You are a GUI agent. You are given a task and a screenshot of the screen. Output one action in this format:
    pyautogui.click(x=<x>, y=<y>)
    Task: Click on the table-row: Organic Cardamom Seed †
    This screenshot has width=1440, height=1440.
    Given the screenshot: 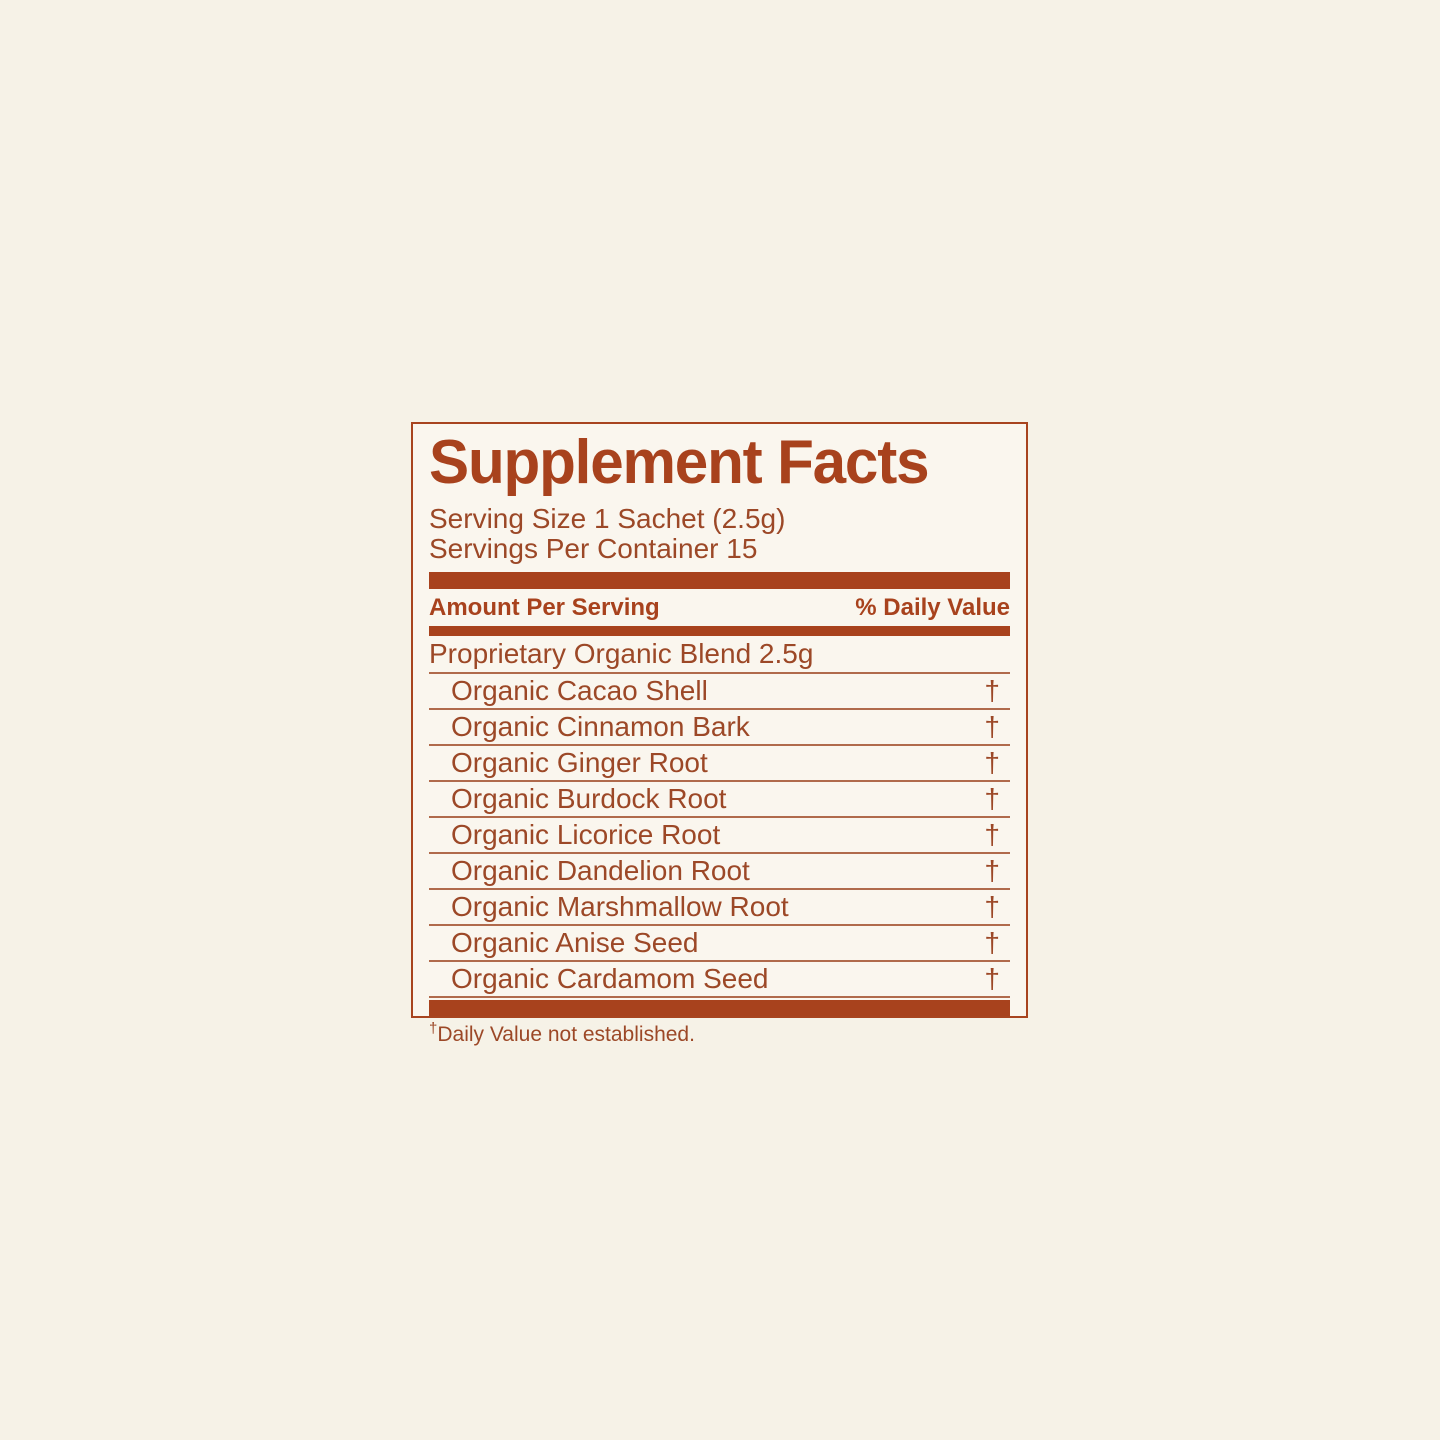 What is the action you would take?
    pyautogui.click(x=719, y=980)
    